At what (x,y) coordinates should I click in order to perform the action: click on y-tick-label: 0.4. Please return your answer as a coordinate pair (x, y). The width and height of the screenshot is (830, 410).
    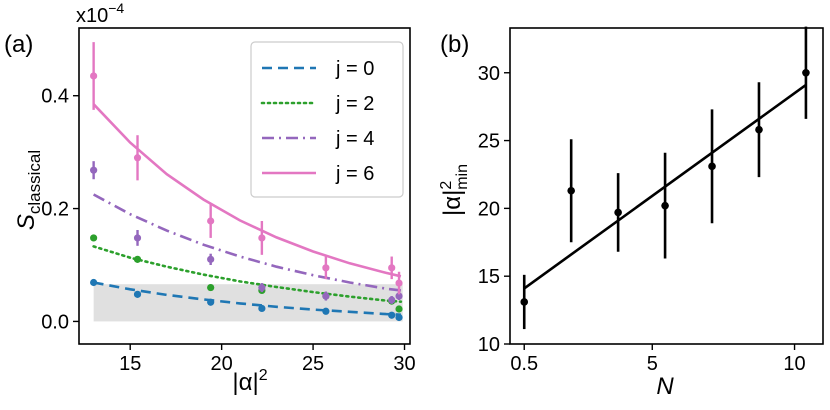
    Looking at the image, I should click on (55, 97).